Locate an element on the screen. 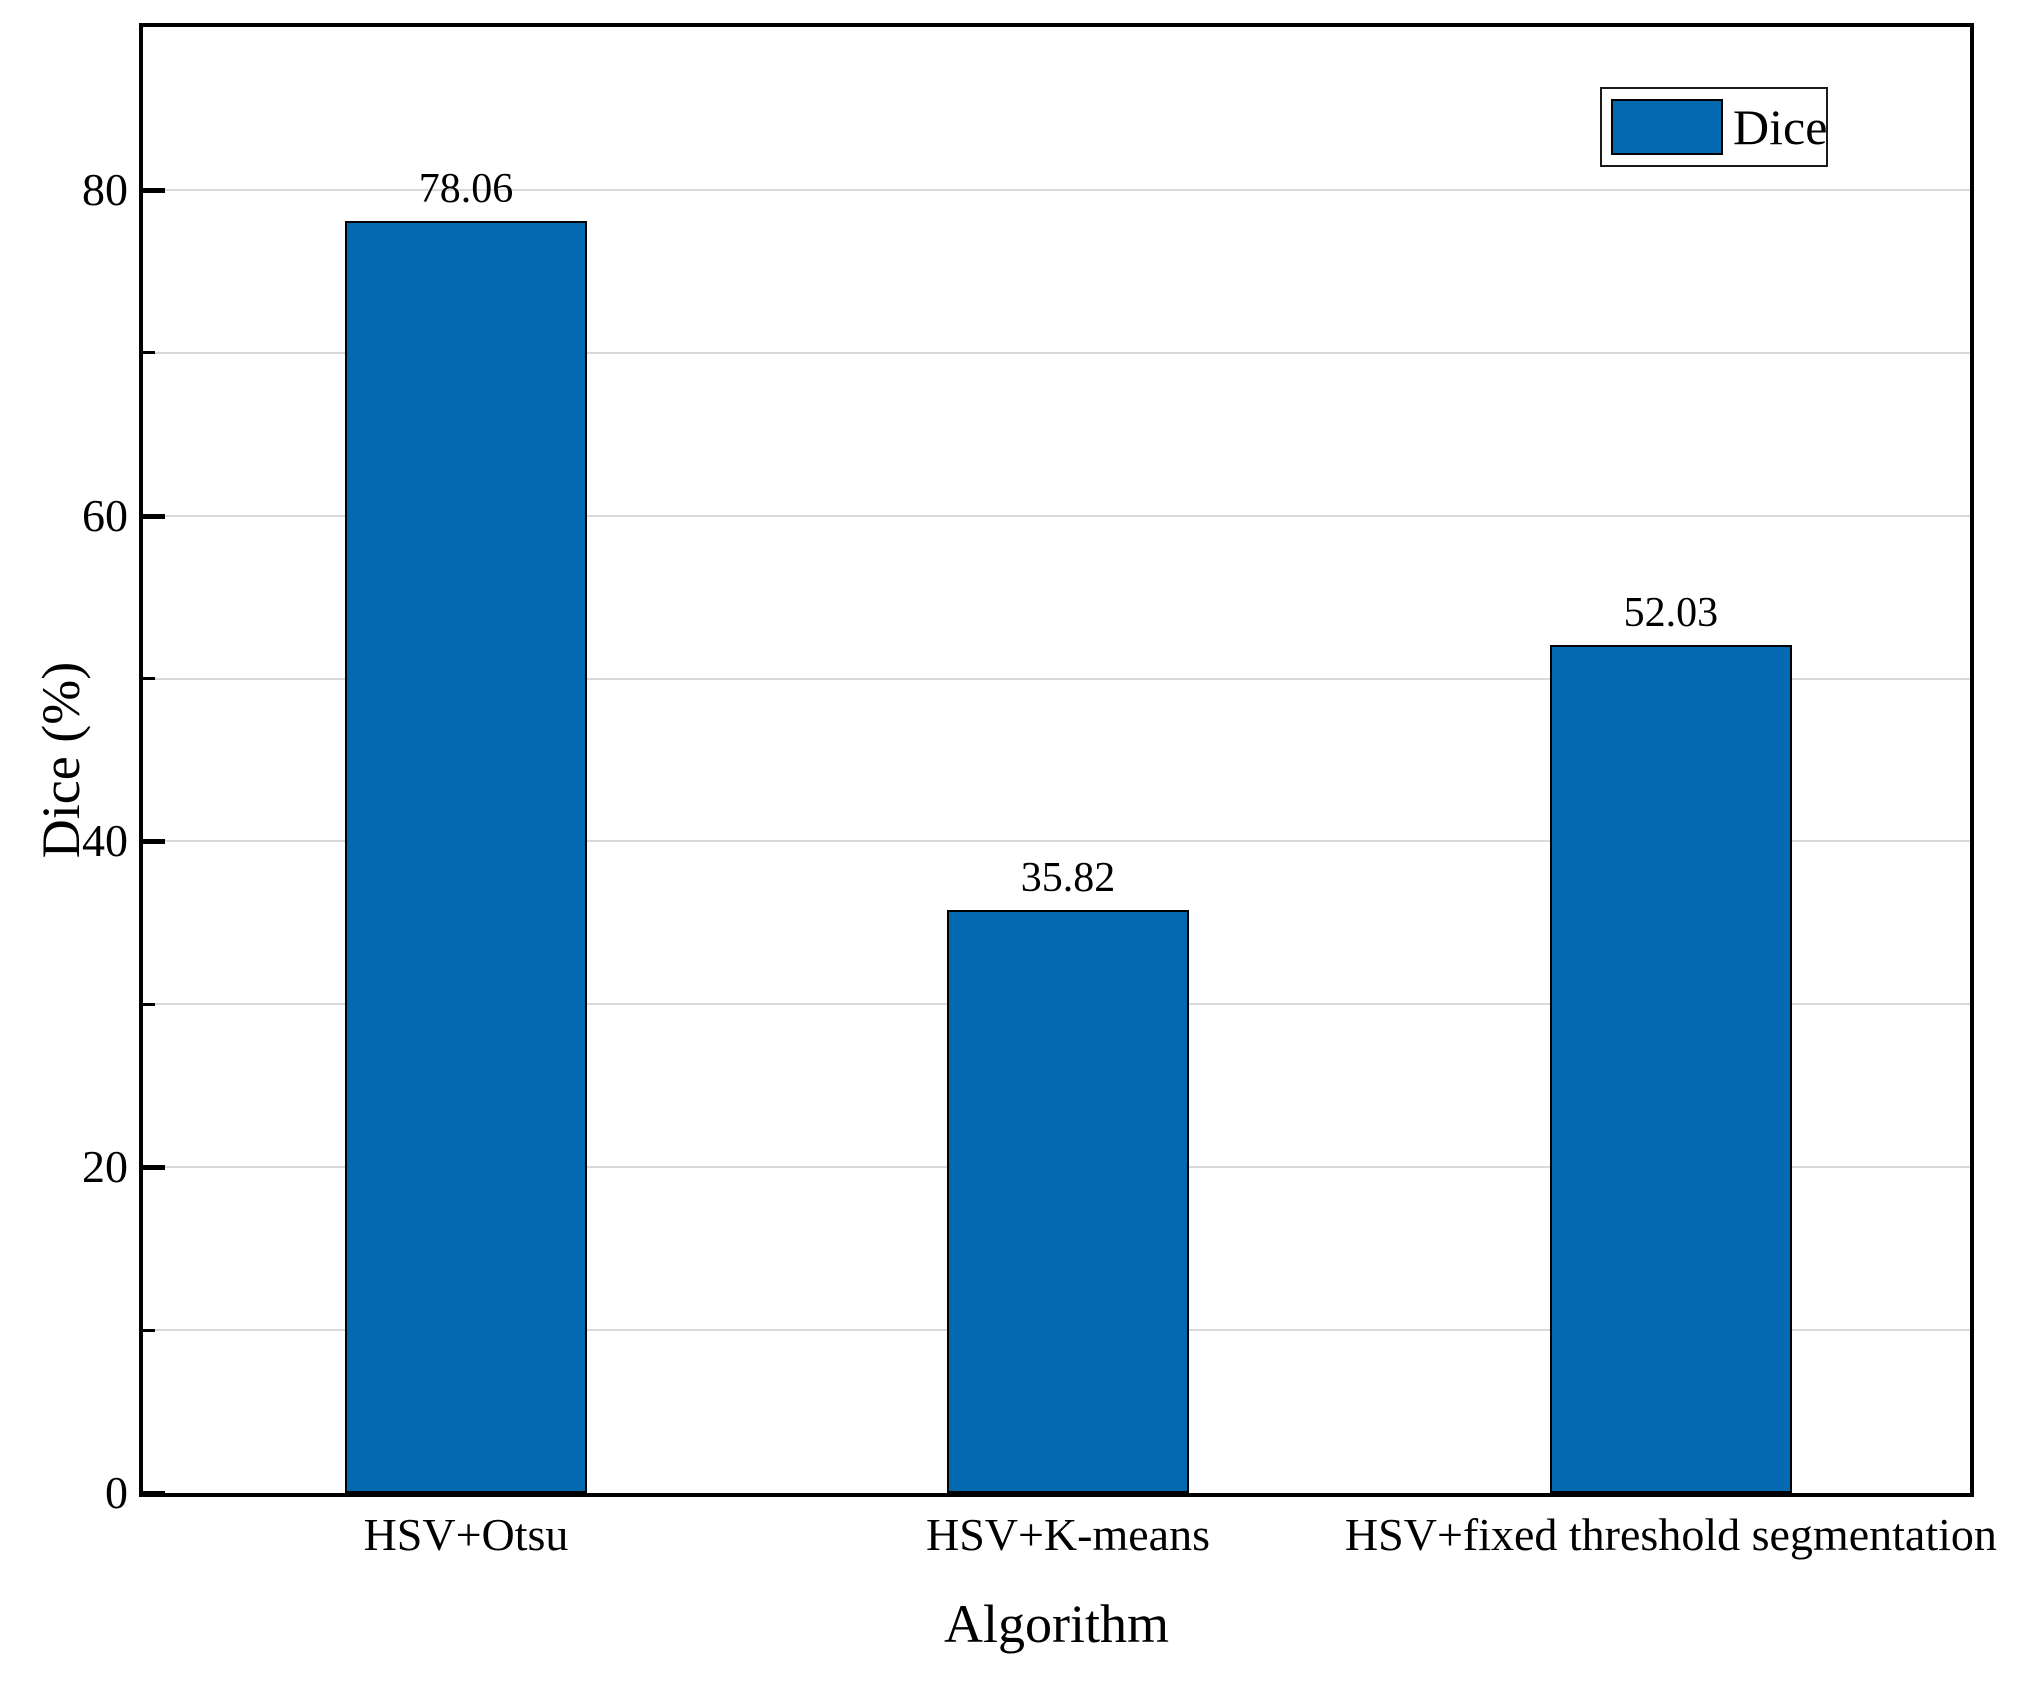 This screenshot has height=1695, width=2028. y-tick-label: 20 is located at coordinates (105, 1167).